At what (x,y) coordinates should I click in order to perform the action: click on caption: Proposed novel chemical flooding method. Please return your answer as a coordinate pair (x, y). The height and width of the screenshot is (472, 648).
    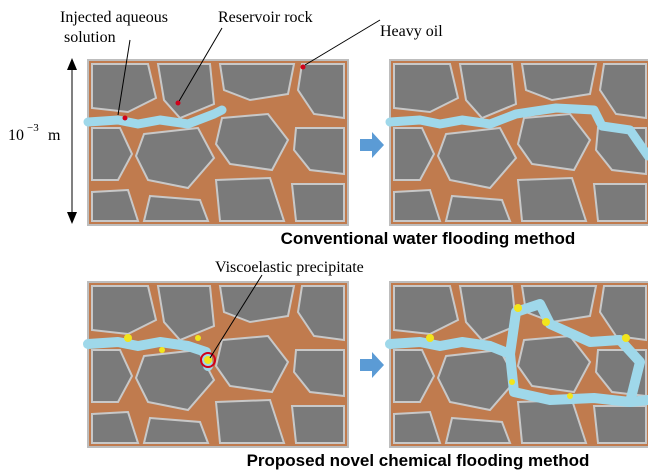
    Looking at the image, I should click on (418, 460).